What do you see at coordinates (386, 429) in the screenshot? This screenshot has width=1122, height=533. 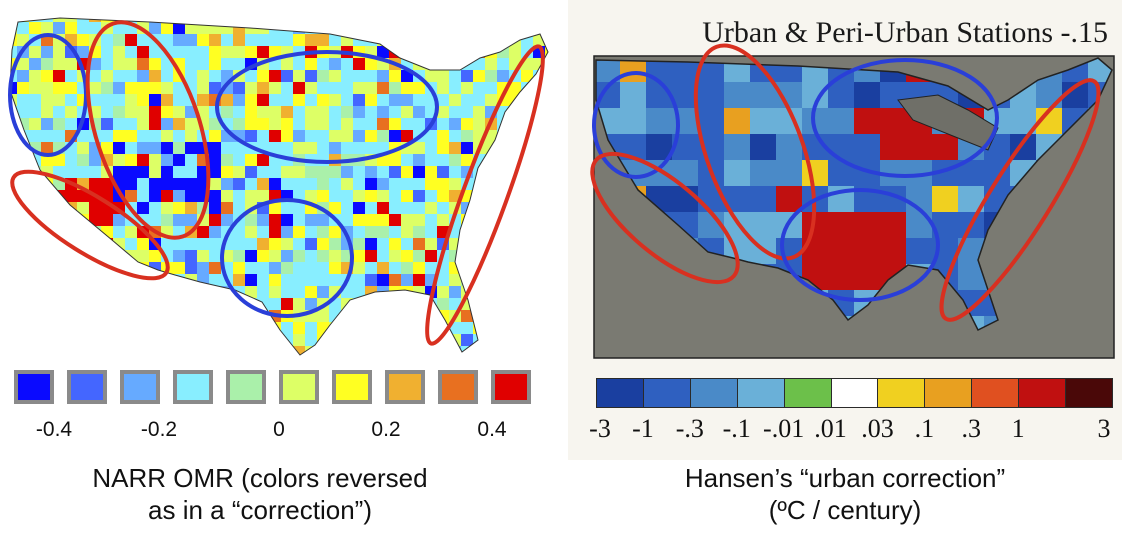 I see `legend-tick: 0.2` at bounding box center [386, 429].